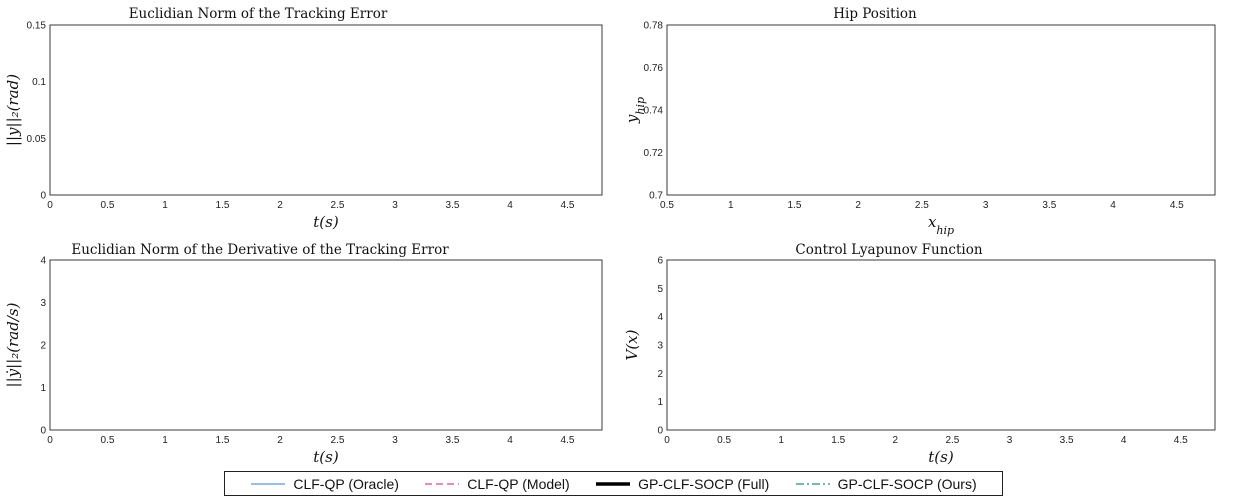 This screenshot has height=499, width=1238. What do you see at coordinates (37, 139) in the screenshot?
I see `y-tick-label: 0.05` at bounding box center [37, 139].